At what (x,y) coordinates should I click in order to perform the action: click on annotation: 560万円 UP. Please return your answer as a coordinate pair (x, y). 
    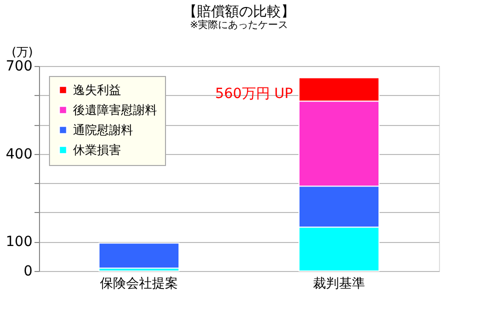
    Looking at the image, I should click on (254, 94).